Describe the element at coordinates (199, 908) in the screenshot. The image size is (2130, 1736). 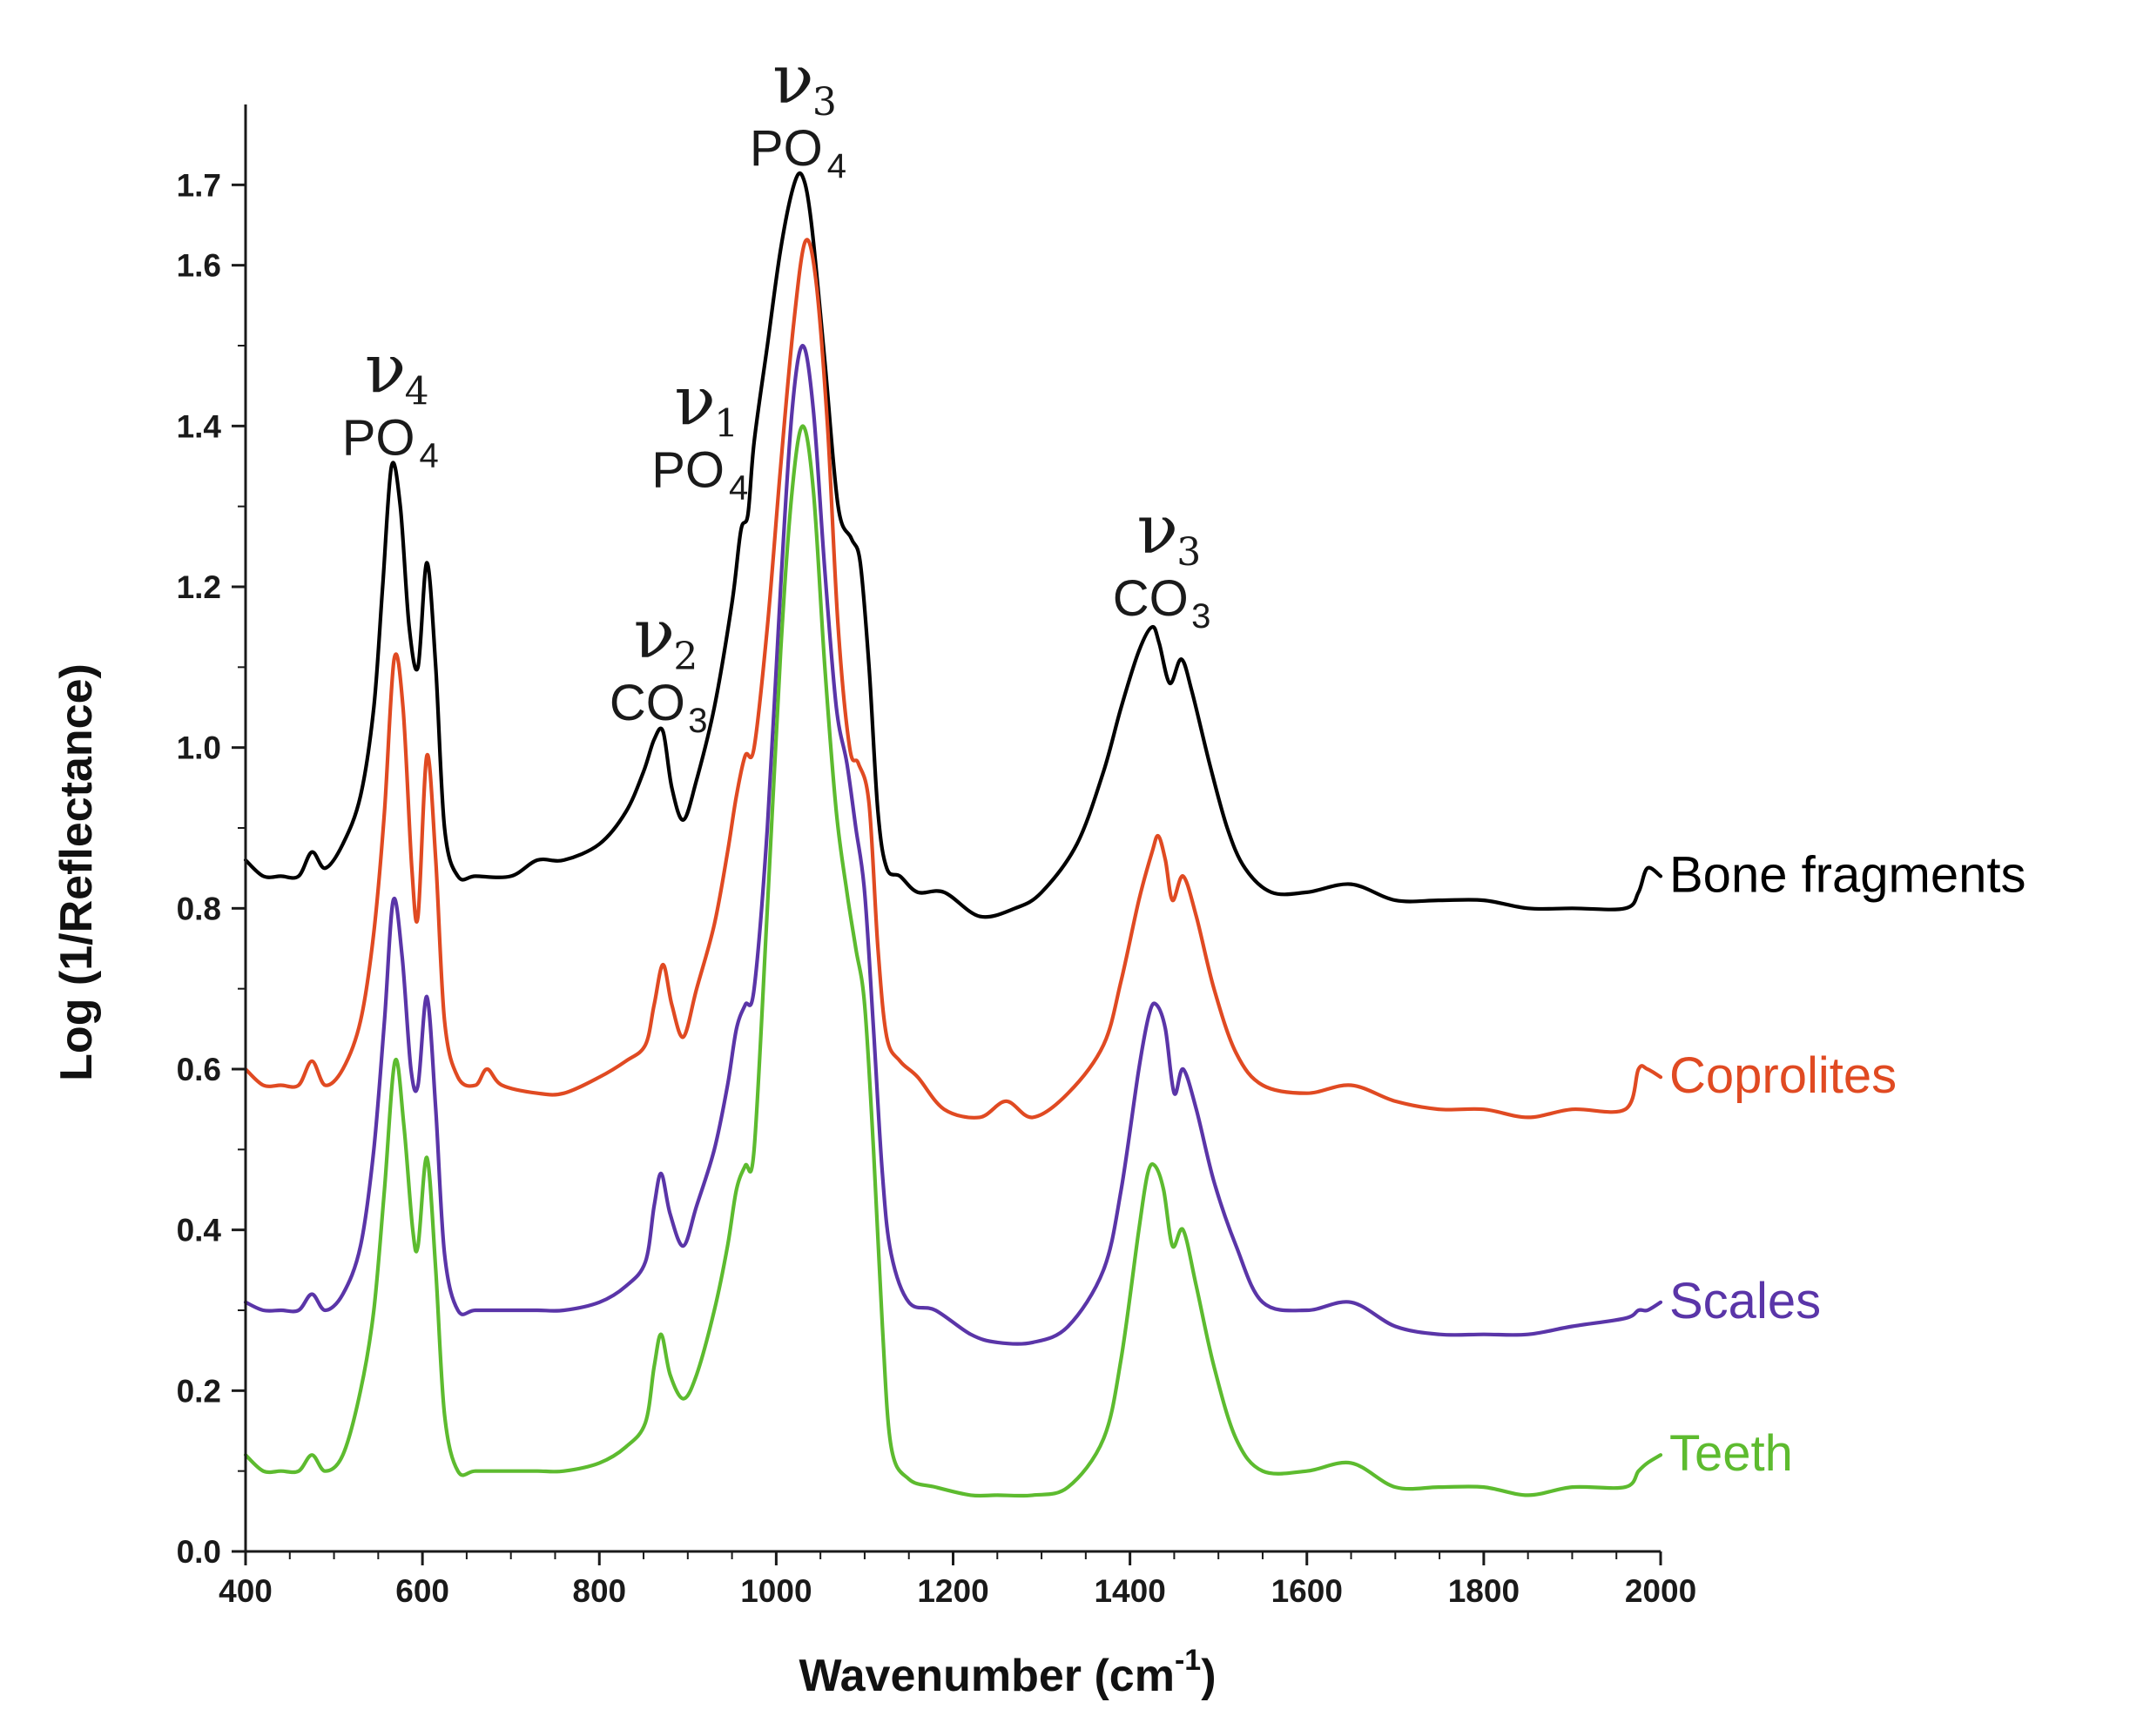
I see `y-tick-label: 0.8` at that location.